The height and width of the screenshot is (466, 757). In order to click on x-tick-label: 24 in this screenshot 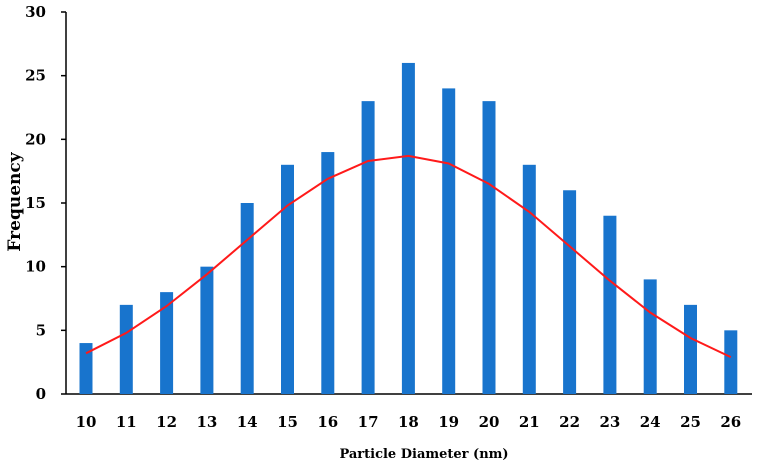, I will do `click(650, 422)`.